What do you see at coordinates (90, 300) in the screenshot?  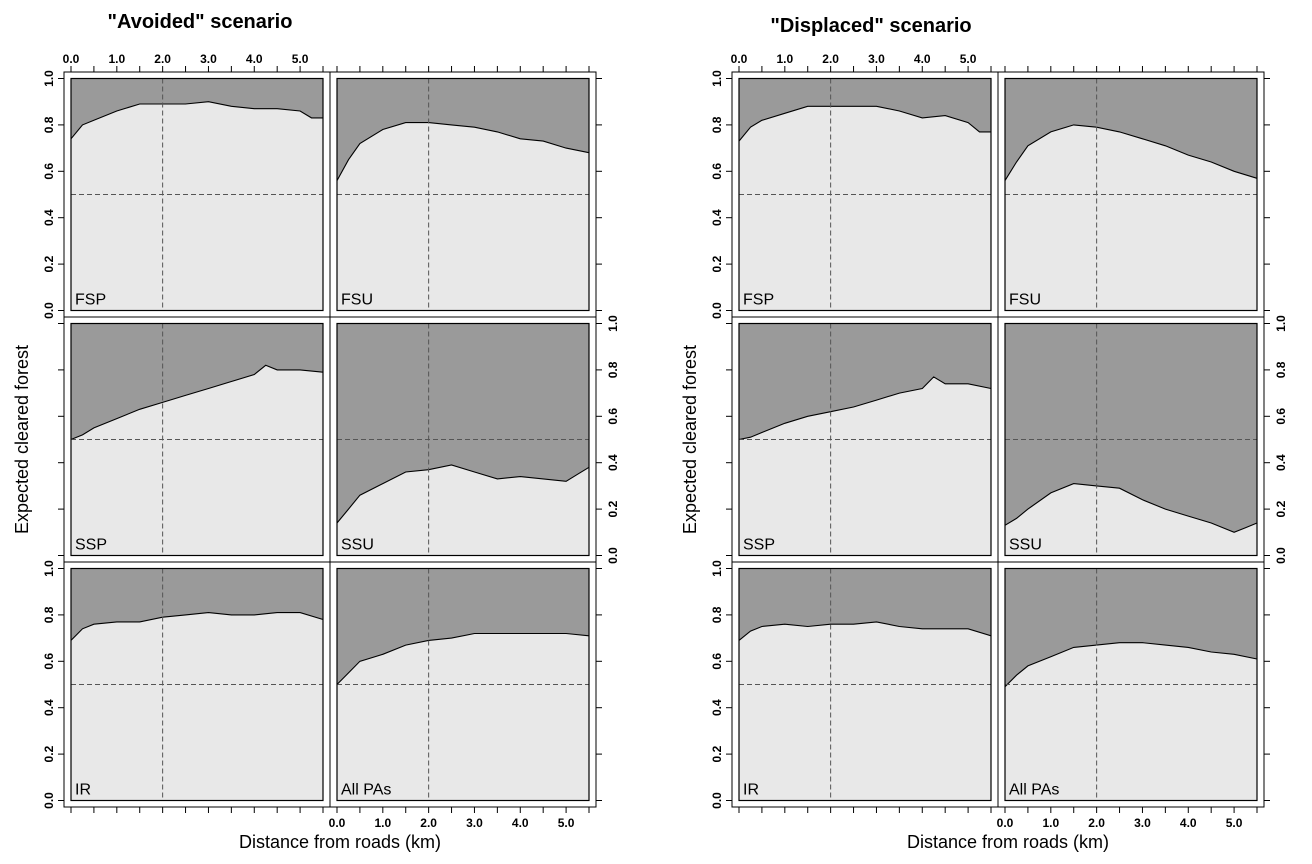 I see `panel-label: FSP` at bounding box center [90, 300].